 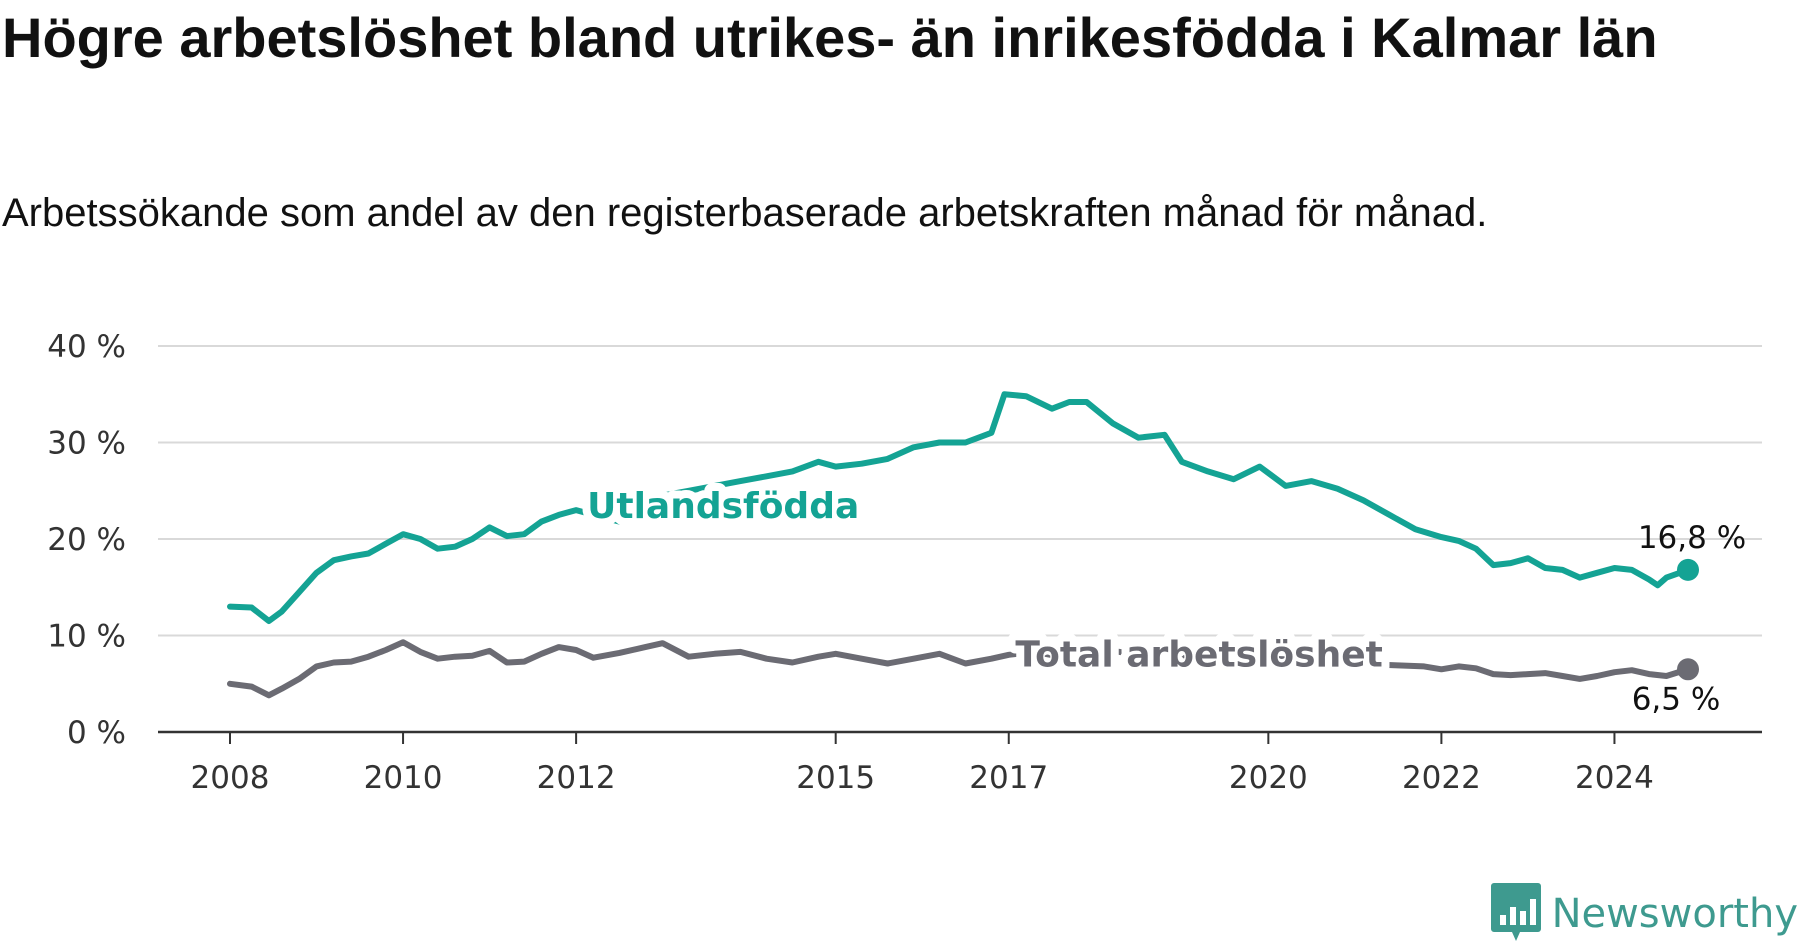 What do you see at coordinates (1441, 778) in the screenshot?
I see `x-tick-label: 2022` at bounding box center [1441, 778].